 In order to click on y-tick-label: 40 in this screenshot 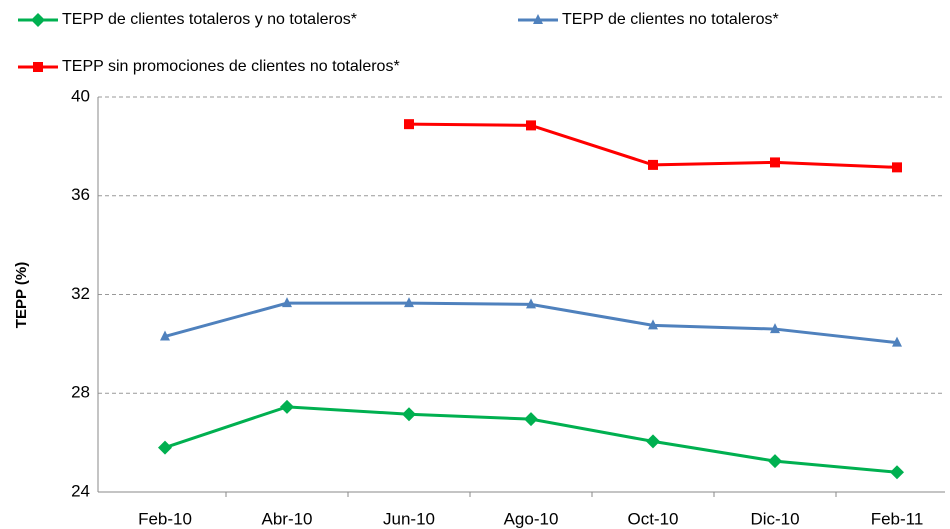, I will do `click(80, 95)`.